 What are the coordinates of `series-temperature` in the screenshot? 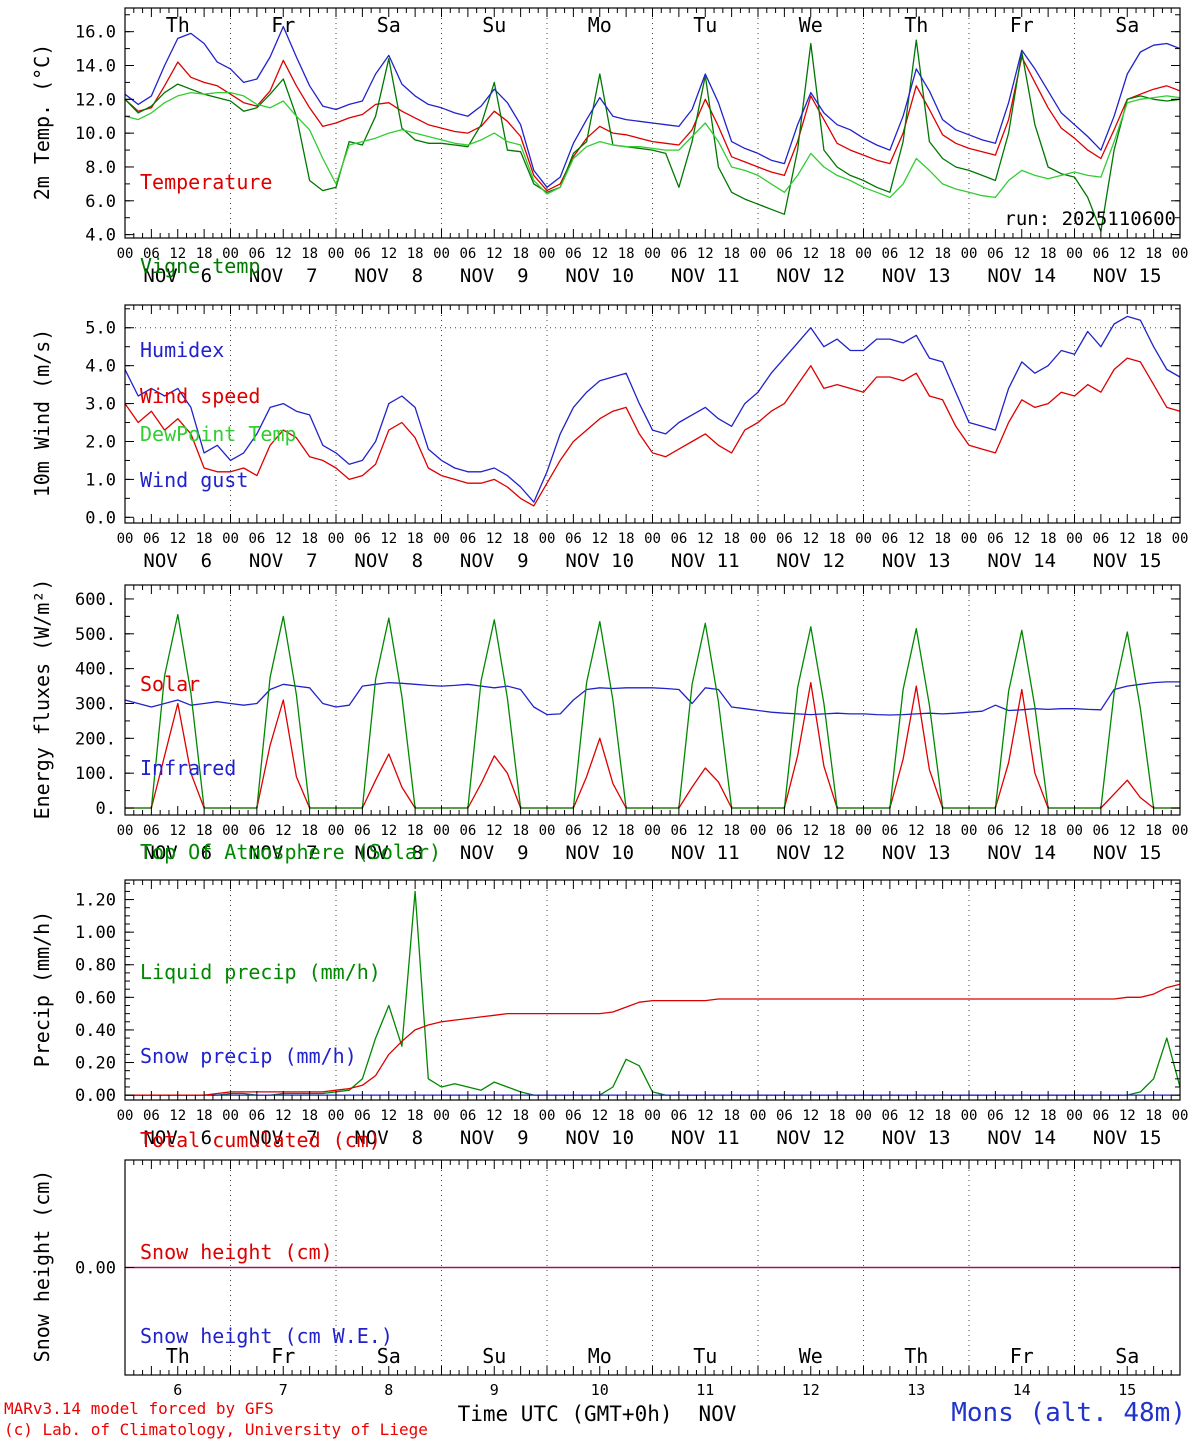 It's located at (652, 124).